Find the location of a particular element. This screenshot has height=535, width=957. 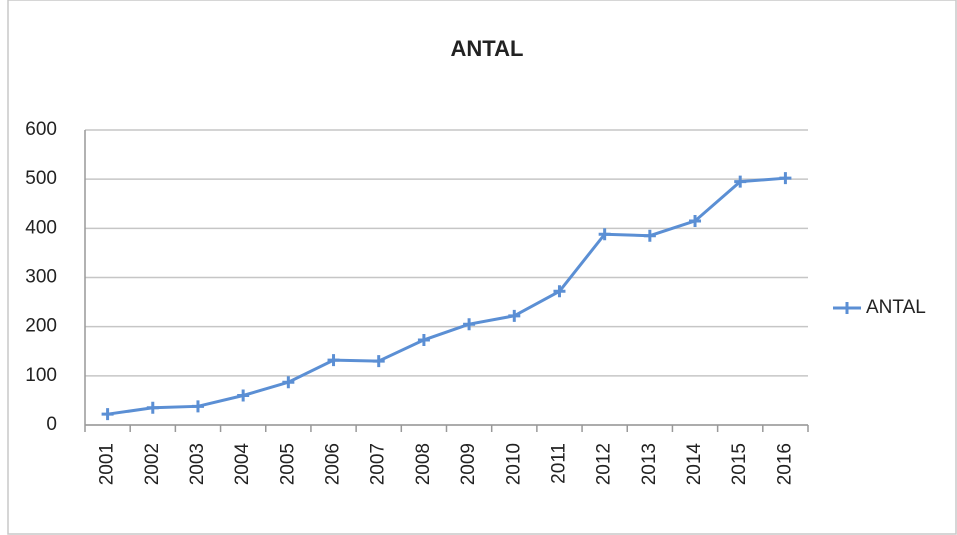

x-tick-label: 2016 is located at coordinates (784, 464).